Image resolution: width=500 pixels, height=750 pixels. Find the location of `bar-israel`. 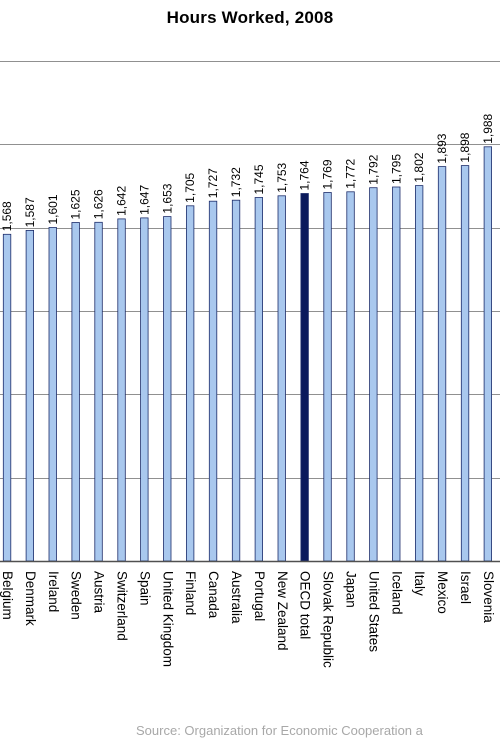

bar-israel is located at coordinates (465, 363).